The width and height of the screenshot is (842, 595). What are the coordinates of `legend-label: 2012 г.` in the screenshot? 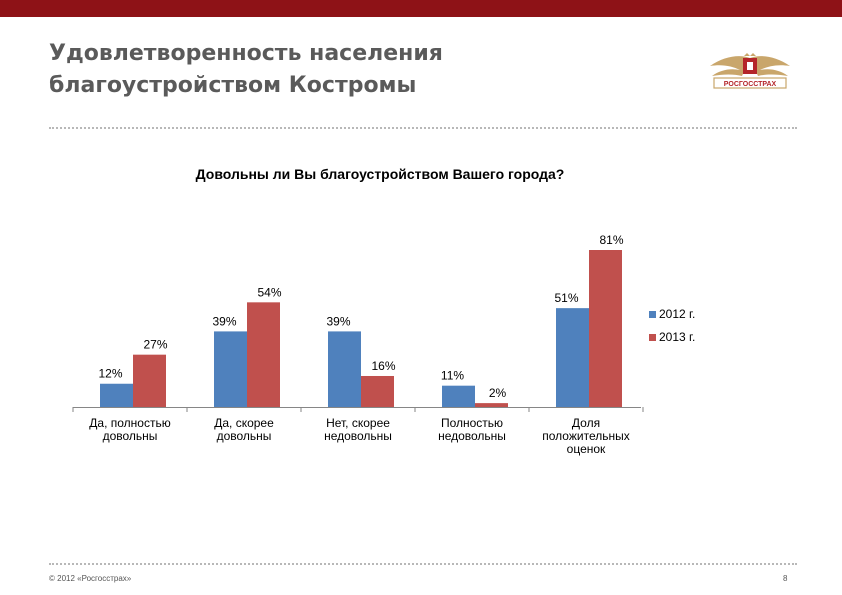 It's located at (677, 314).